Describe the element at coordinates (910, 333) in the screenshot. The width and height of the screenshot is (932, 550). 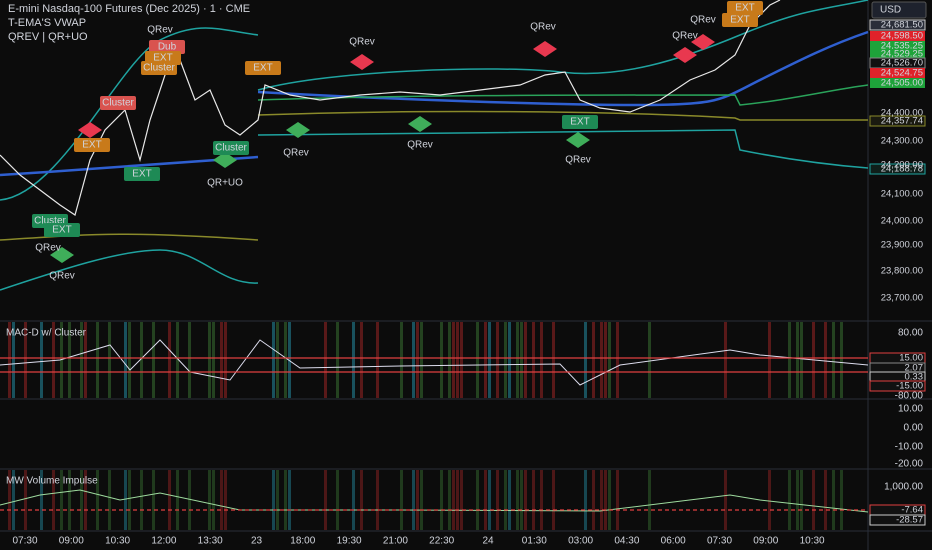
I see `macd-axis-label: 80.00` at that location.